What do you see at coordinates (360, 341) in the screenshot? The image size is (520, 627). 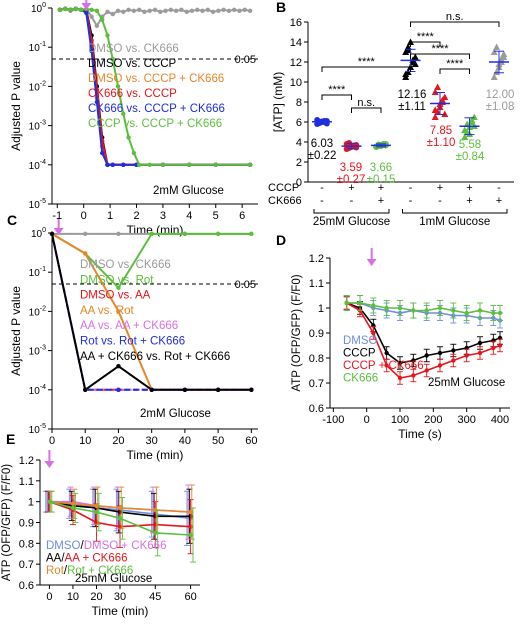 I see `panel-D-legend-entry: DMSO` at bounding box center [360, 341].